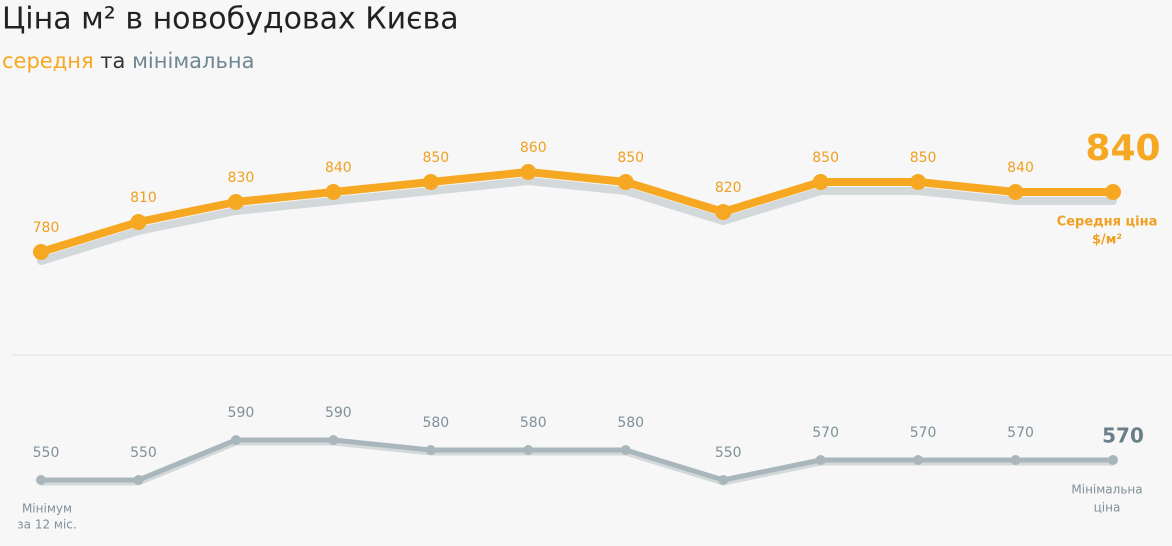 This screenshot has height=546, width=1172. I want to click on end-note: Середня ціна, so click(1107, 222).